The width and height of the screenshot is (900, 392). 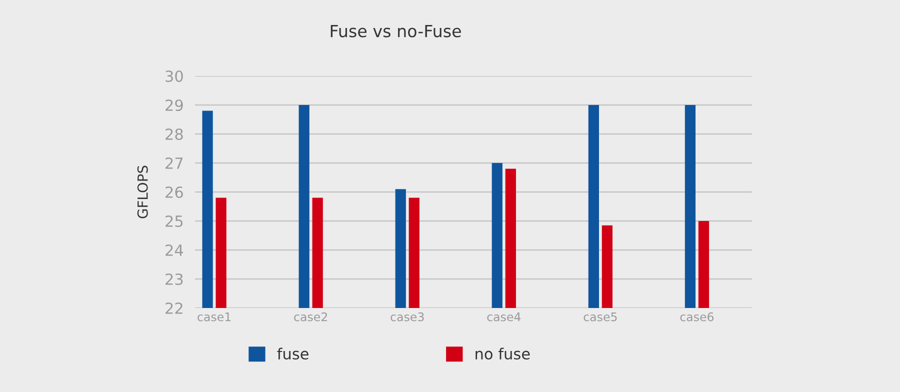 What do you see at coordinates (174, 192) in the screenshot?
I see `y-tick-label: 26` at bounding box center [174, 192].